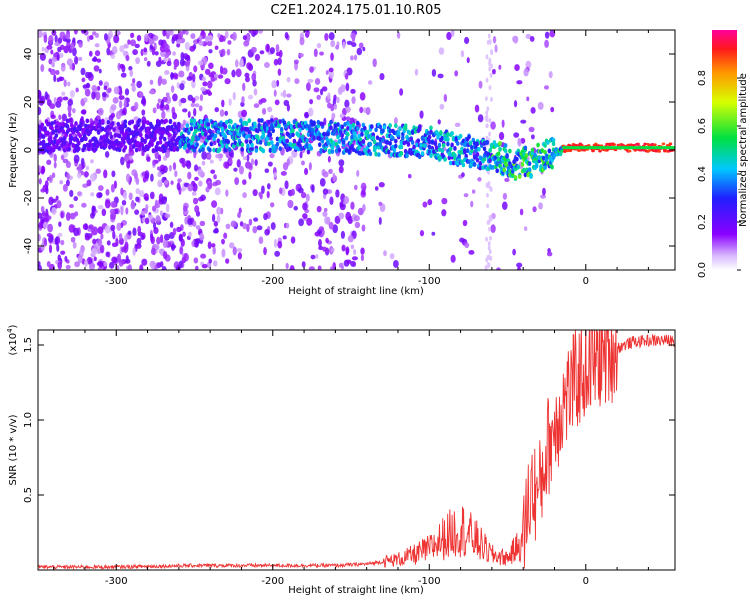 Image resolution: width=750 pixels, height=600 pixels. Describe the element at coordinates (13, 150) in the screenshot. I see `spectrogram-y-label: Frequency (Hz)` at that location.